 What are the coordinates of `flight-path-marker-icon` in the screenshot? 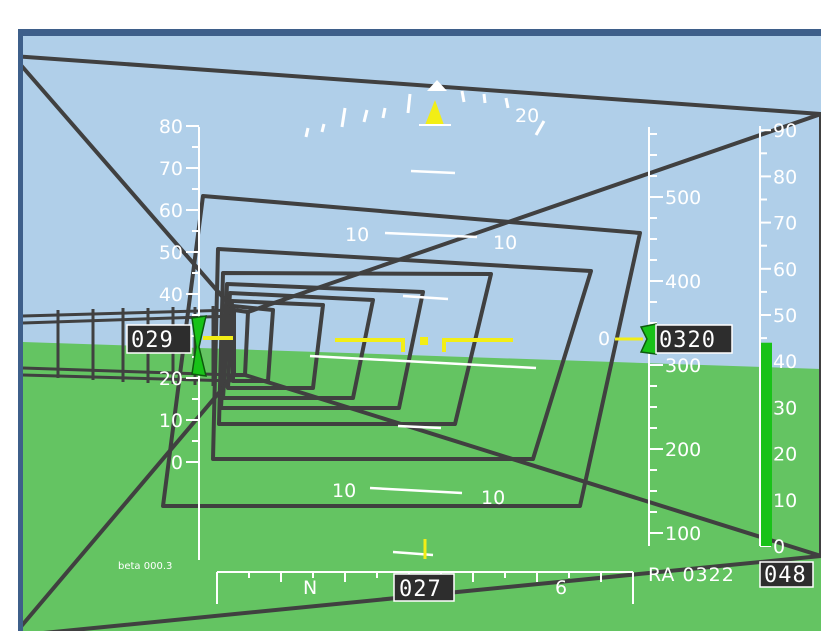 It's located at (424, 341).